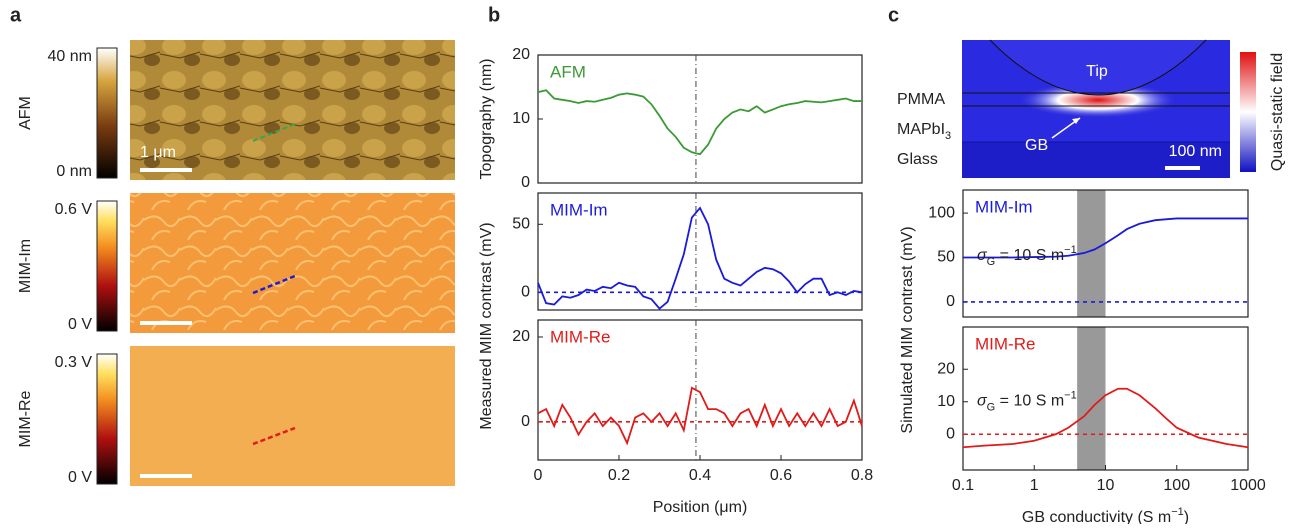 This screenshot has width=1309, height=529. What do you see at coordinates (921, 129) in the screenshot?
I see `inset-label: MAPbI` at bounding box center [921, 129].